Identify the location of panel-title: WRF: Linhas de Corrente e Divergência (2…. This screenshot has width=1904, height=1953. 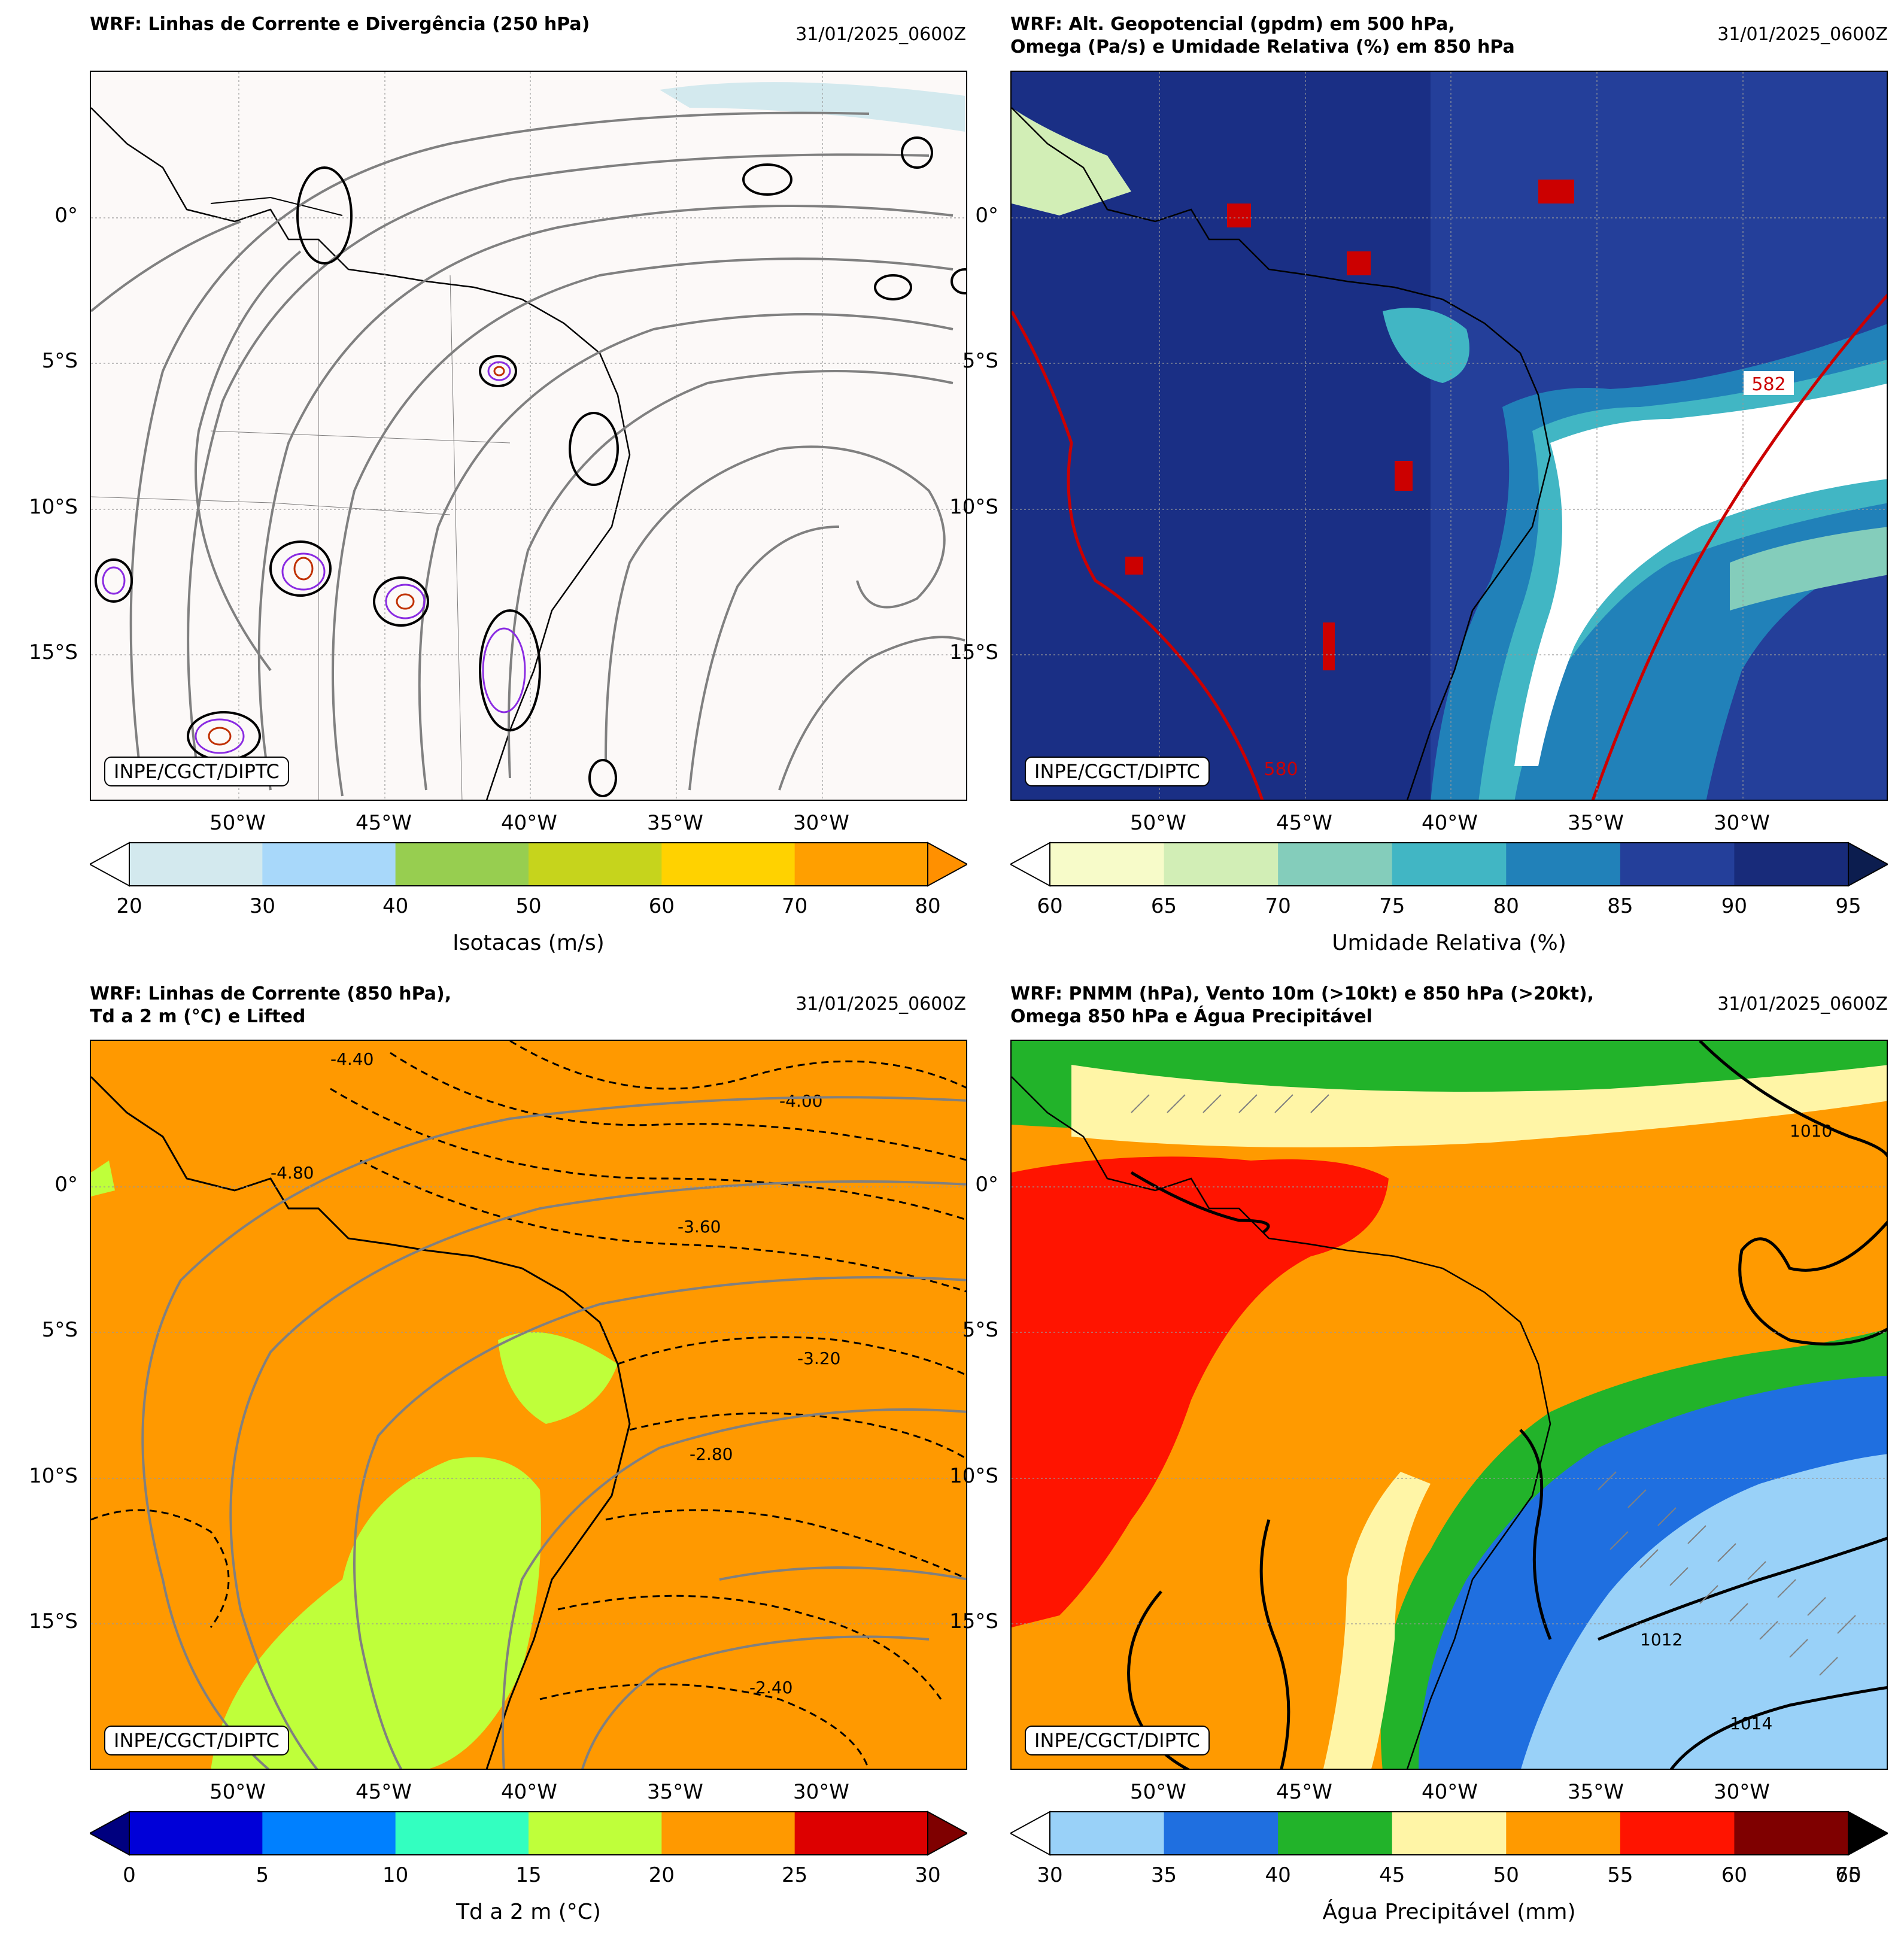
(340, 24).